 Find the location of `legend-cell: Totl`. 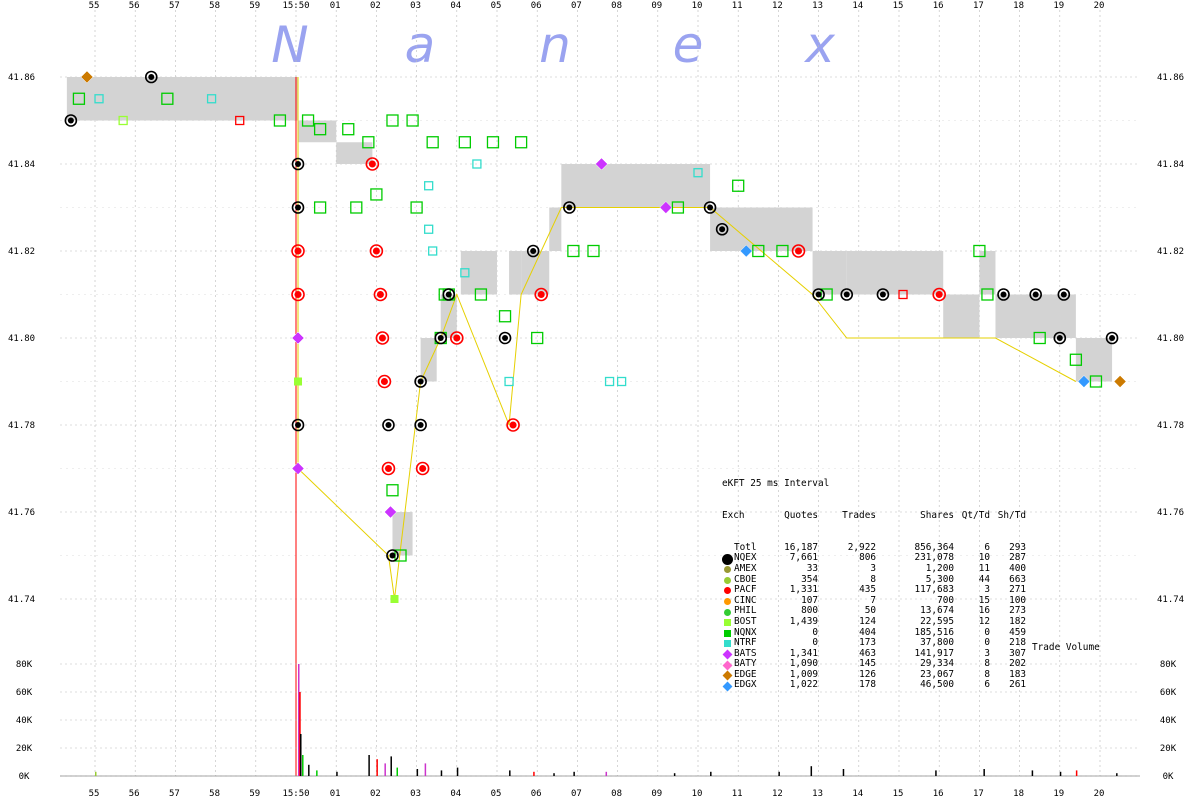

legend-cell: Totl is located at coordinates (745, 547).